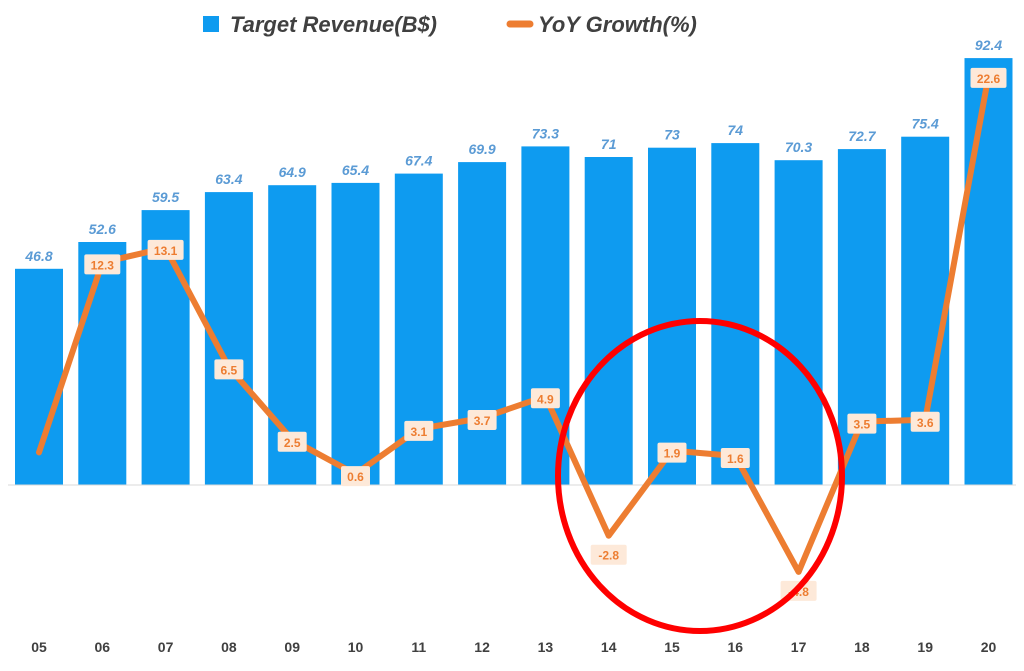  Describe the element at coordinates (418, 647) in the screenshot. I see `x-tick-label: 11` at that location.